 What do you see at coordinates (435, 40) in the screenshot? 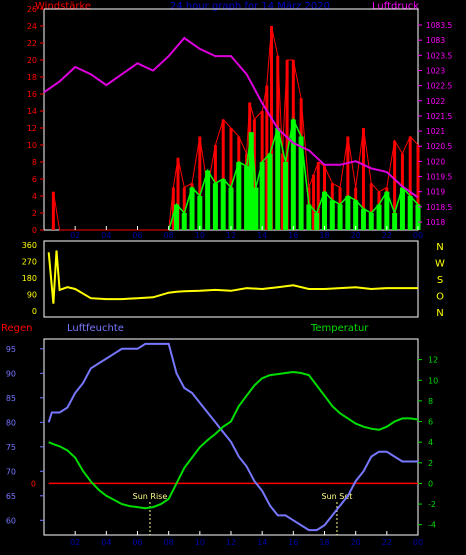
I see `pressure-tick-label: 1083` at bounding box center [435, 40].